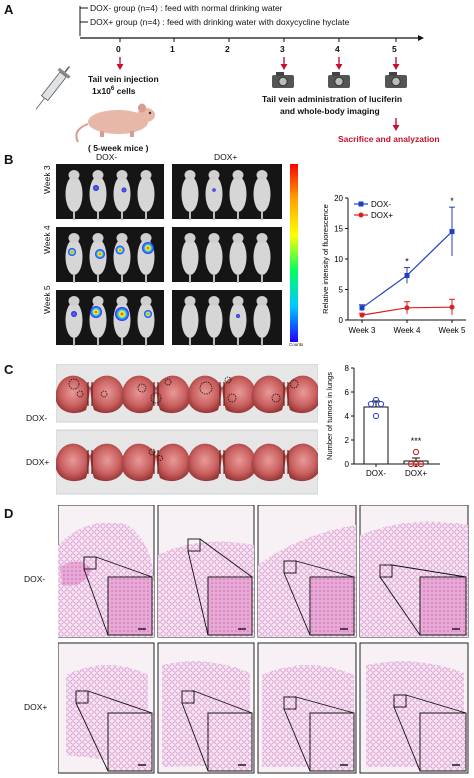 Image resolution: width=474 pixels, height=778 pixels. Describe the element at coordinates (226, 157) in the screenshot. I see `imaging-column-dox-plus: DOX+` at that location.